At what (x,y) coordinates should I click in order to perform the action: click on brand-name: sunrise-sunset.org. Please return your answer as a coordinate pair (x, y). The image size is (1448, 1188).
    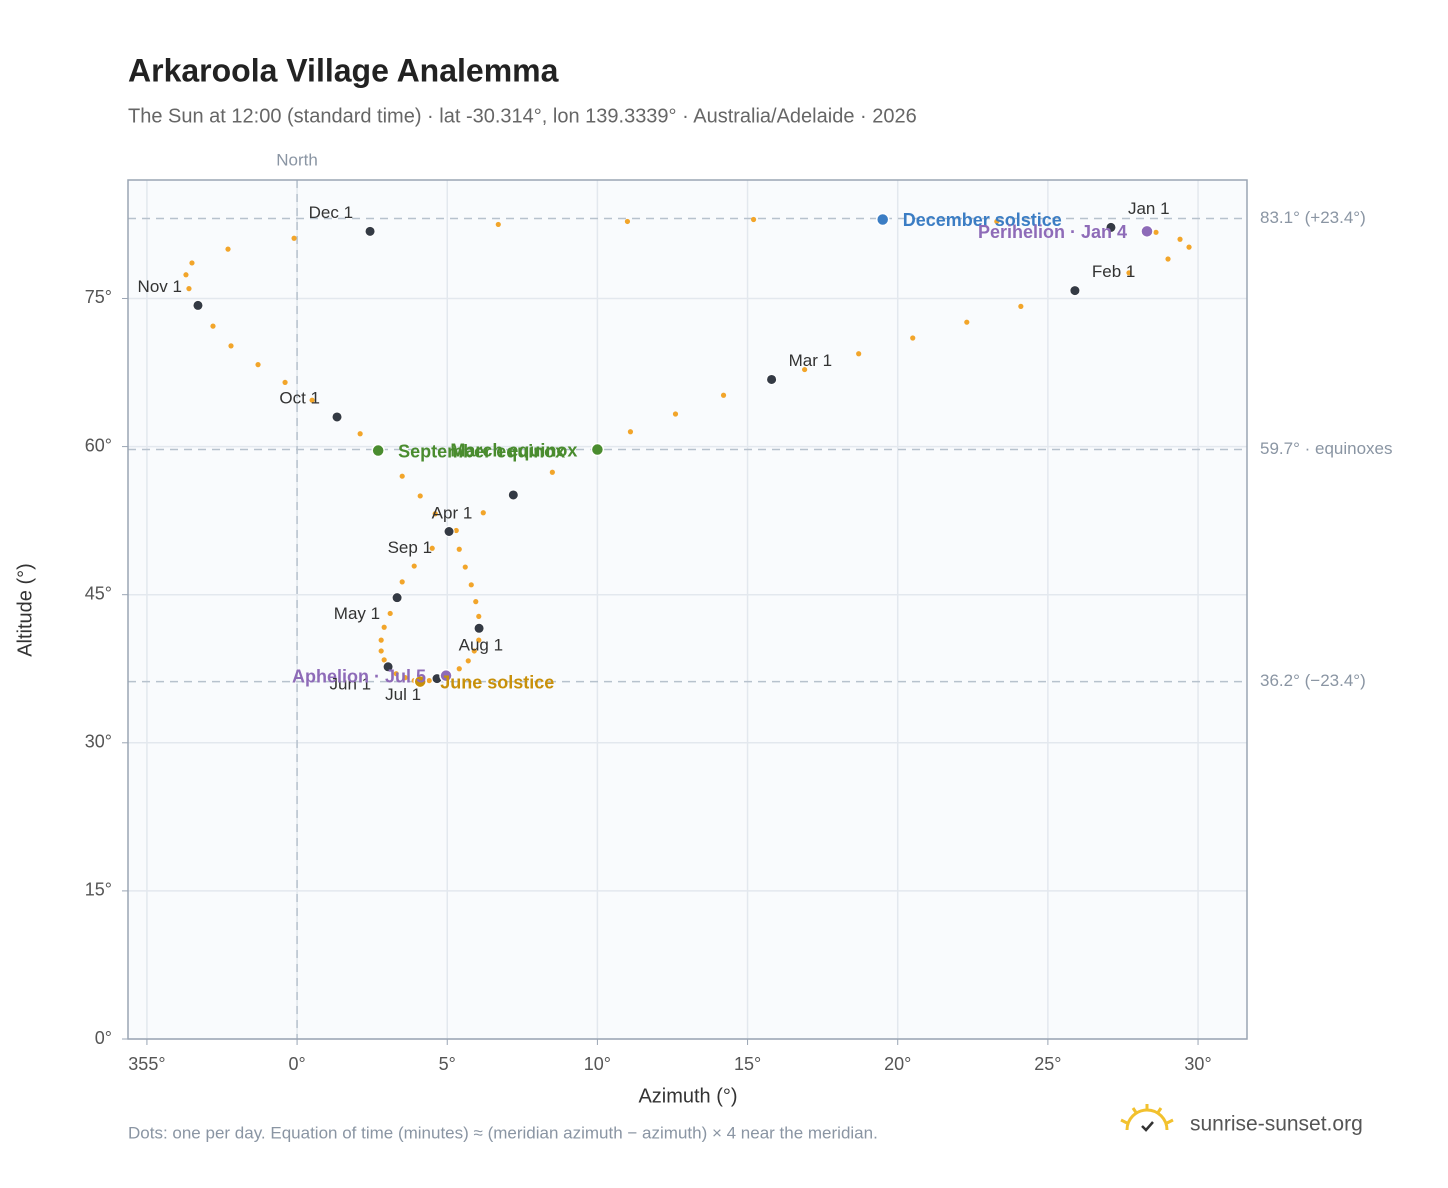
    Looking at the image, I should click on (1276, 1124).